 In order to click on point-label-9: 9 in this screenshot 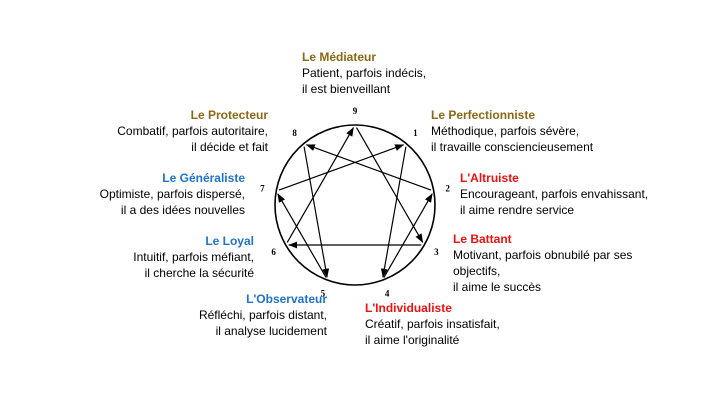, I will do `click(355, 111)`.